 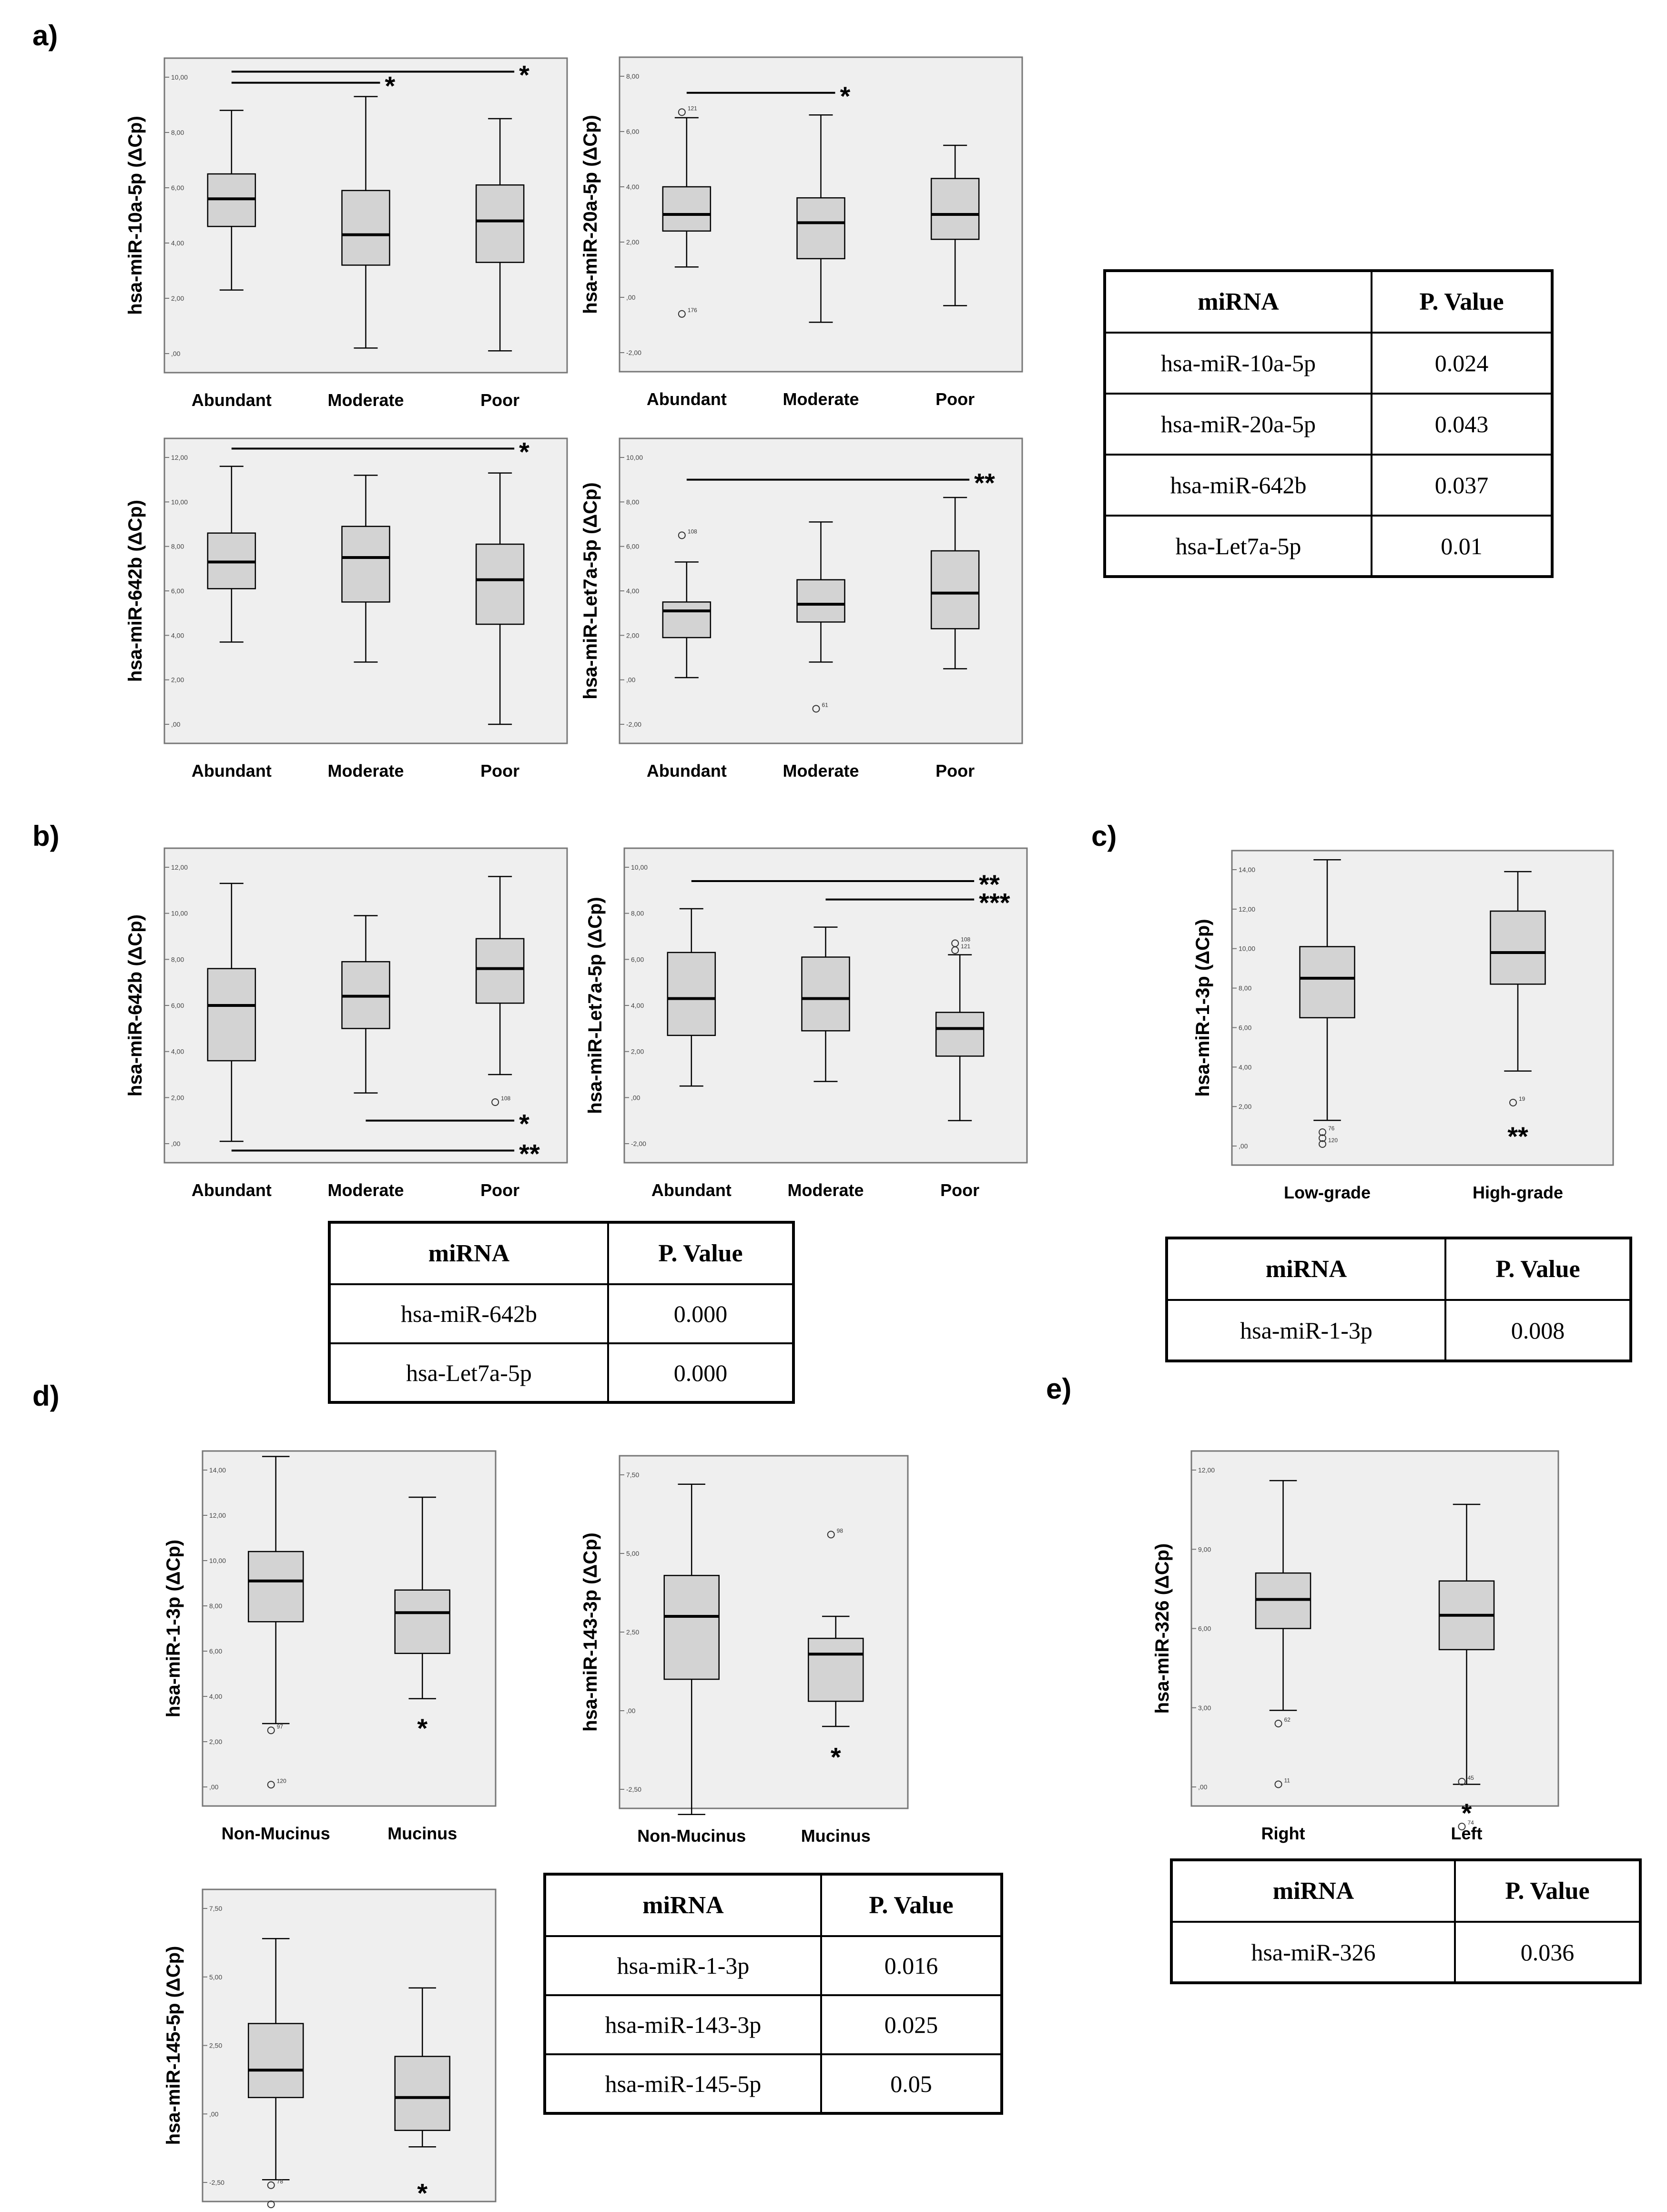 I want to click on y-tick-label: 2,50, so click(x=215, y=2046).